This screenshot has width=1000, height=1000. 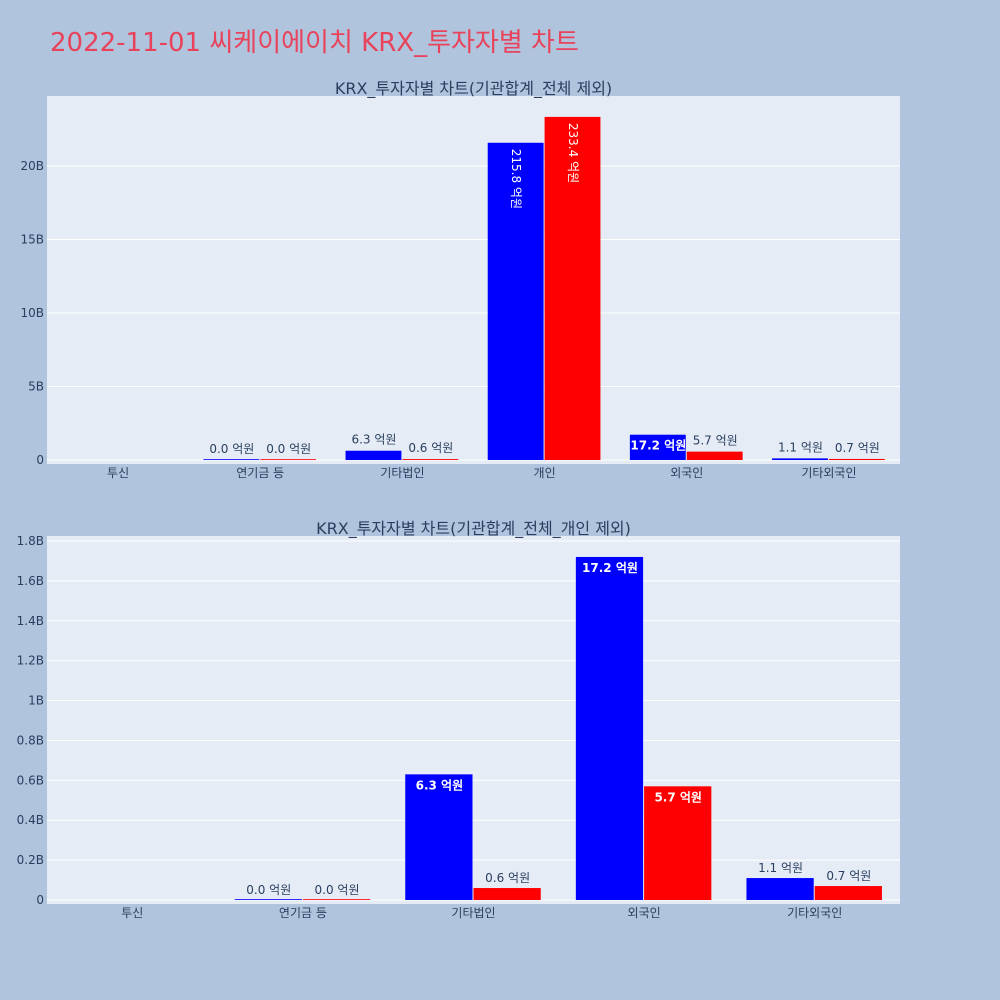 I want to click on y-tick-label: 1.2B, so click(x=30, y=661).